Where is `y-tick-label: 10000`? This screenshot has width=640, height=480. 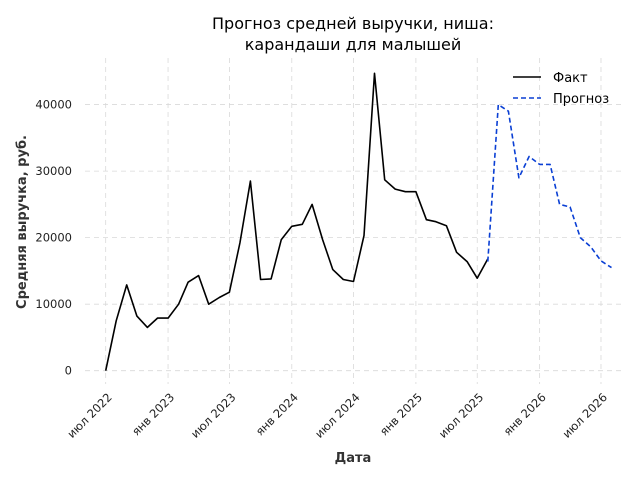
y-tick-label: 10000 is located at coordinates (53, 304).